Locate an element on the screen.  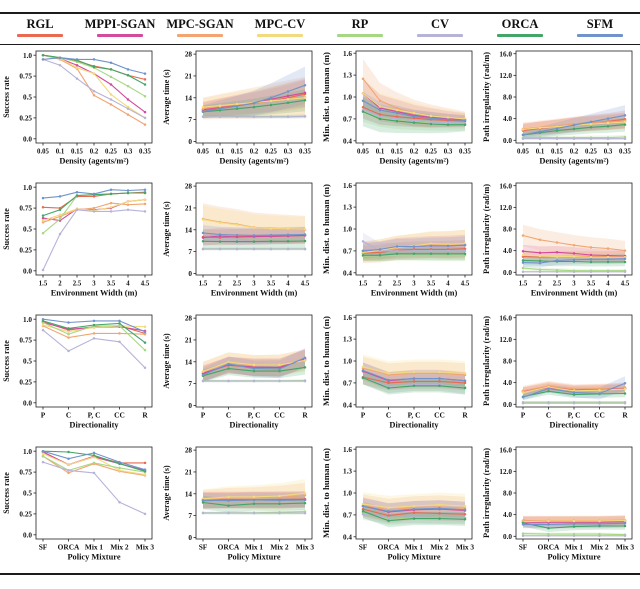
svg-text: 0.7 is located at coordinates (347, 252).